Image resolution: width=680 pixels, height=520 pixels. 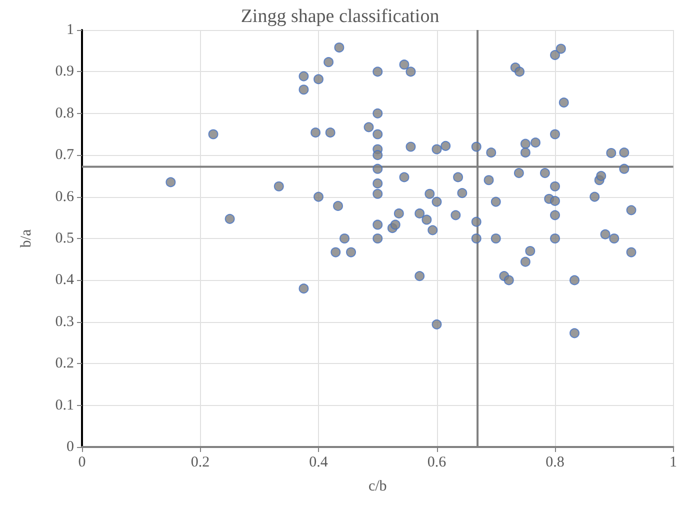 What do you see at coordinates (673, 462) in the screenshot?
I see `x-tick-label: 1` at bounding box center [673, 462].